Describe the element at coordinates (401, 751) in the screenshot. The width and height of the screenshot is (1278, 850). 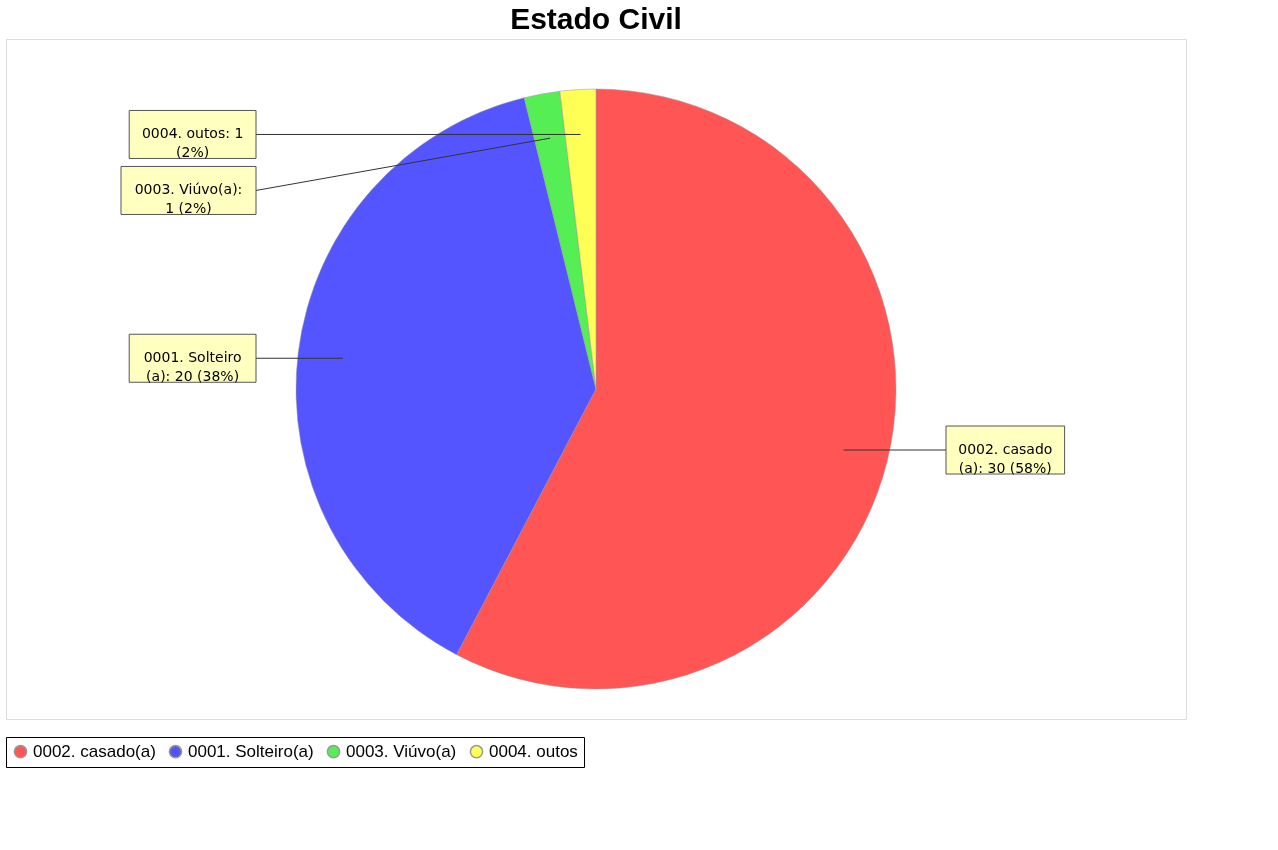
I see `legend-label: 0003. Viúvo(a)` at that location.